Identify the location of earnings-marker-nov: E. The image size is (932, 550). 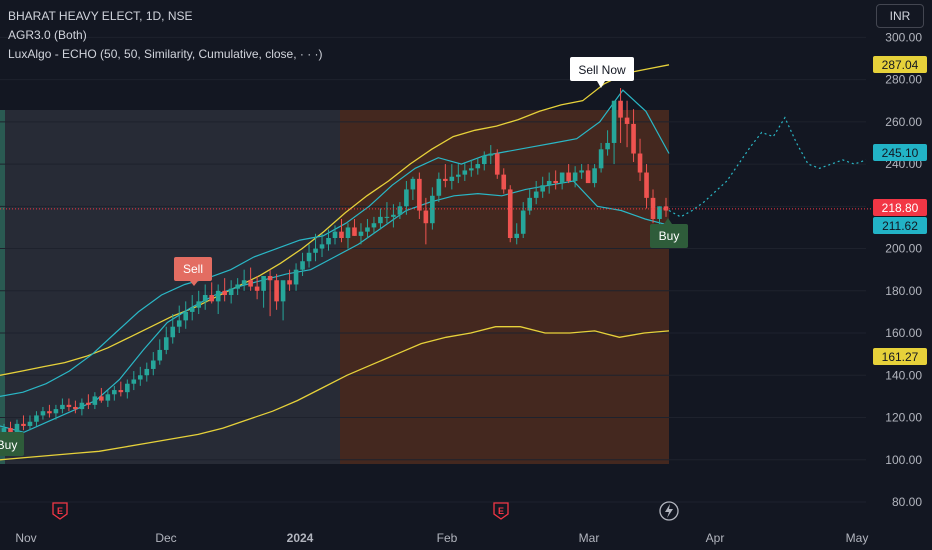
(60, 511).